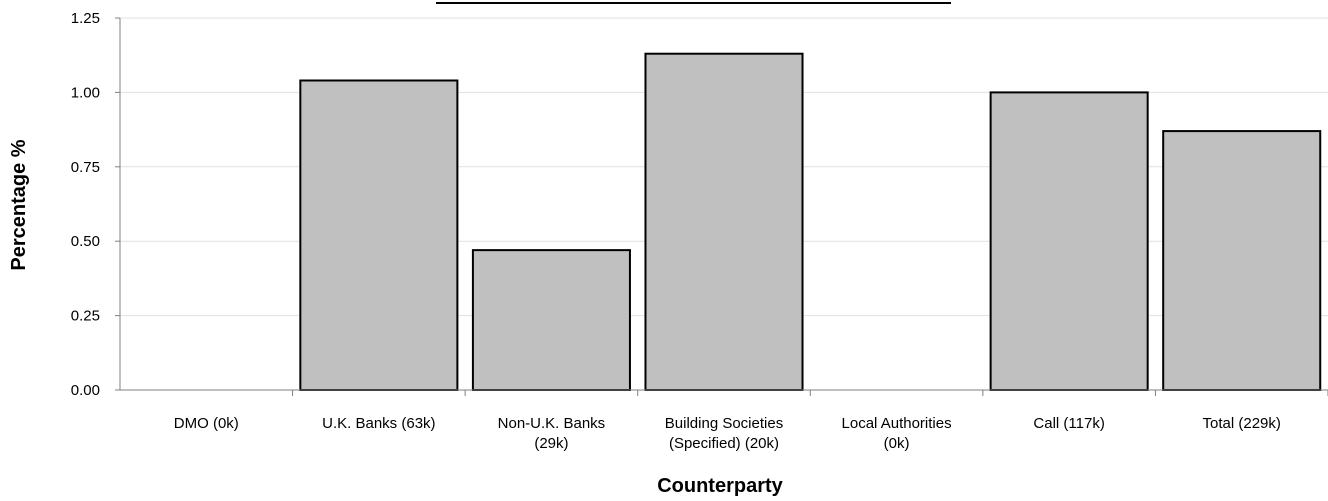 This screenshot has width=1328, height=501. I want to click on y-tick-label: 0.00, so click(85, 390).